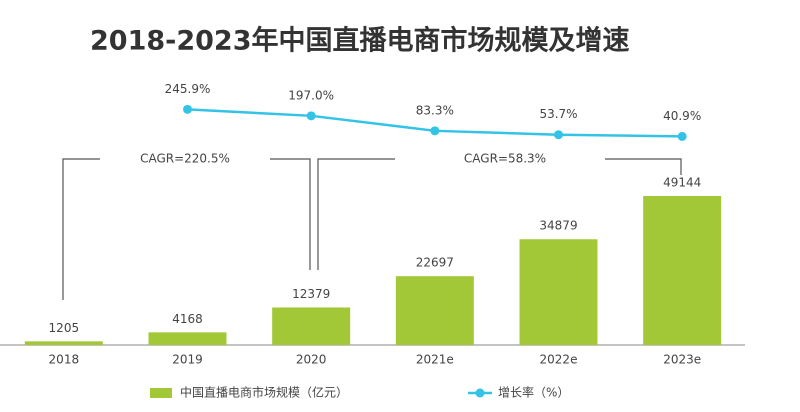 The image size is (800, 412). Describe the element at coordinates (682, 182) in the screenshot. I see `data-label: 49144` at that location.